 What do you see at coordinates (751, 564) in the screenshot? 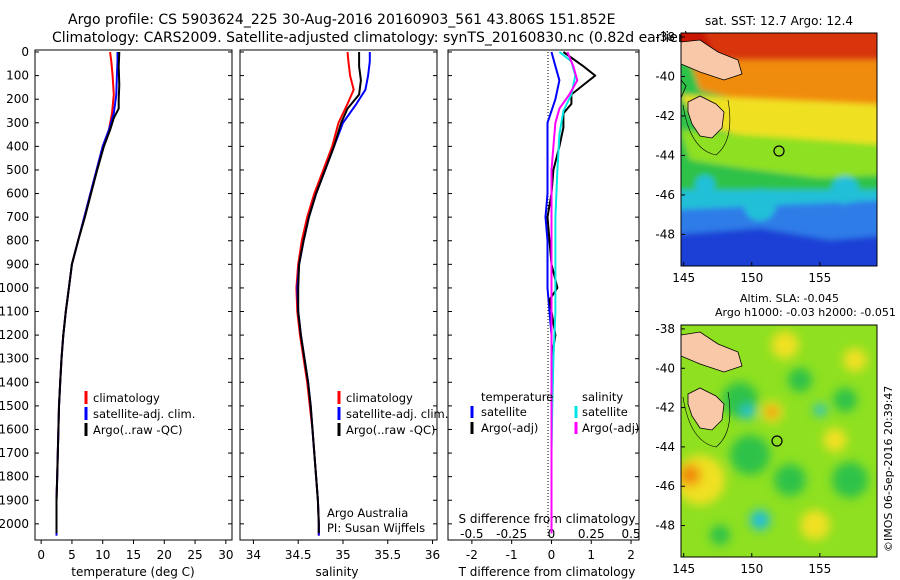
I see `sla-lon-axis: 145 150 155` at bounding box center [751, 564].